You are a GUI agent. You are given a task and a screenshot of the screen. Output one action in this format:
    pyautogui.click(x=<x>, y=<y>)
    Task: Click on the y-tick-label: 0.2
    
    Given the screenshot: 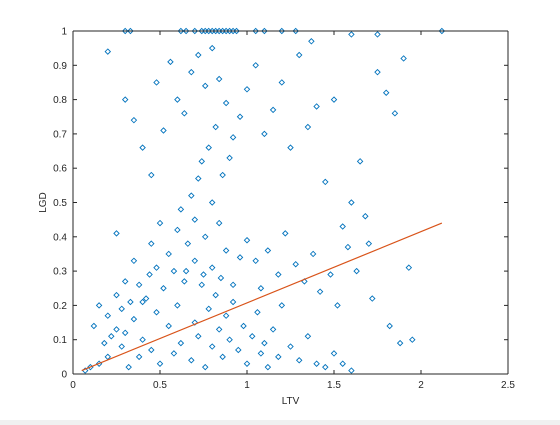 What is the action you would take?
    pyautogui.click(x=60, y=306)
    